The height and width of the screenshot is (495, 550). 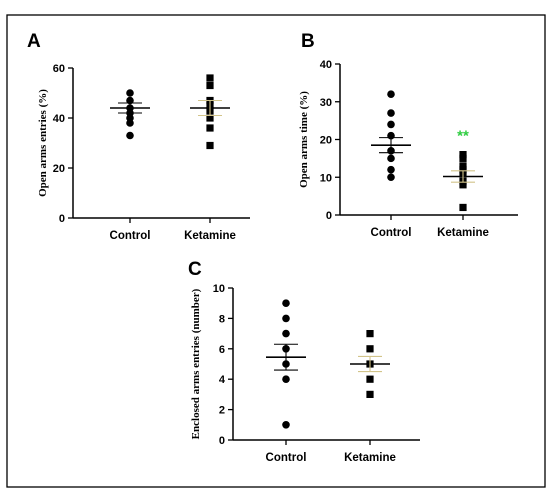 I want to click on y-tick-label: 60, so click(x=59, y=69).